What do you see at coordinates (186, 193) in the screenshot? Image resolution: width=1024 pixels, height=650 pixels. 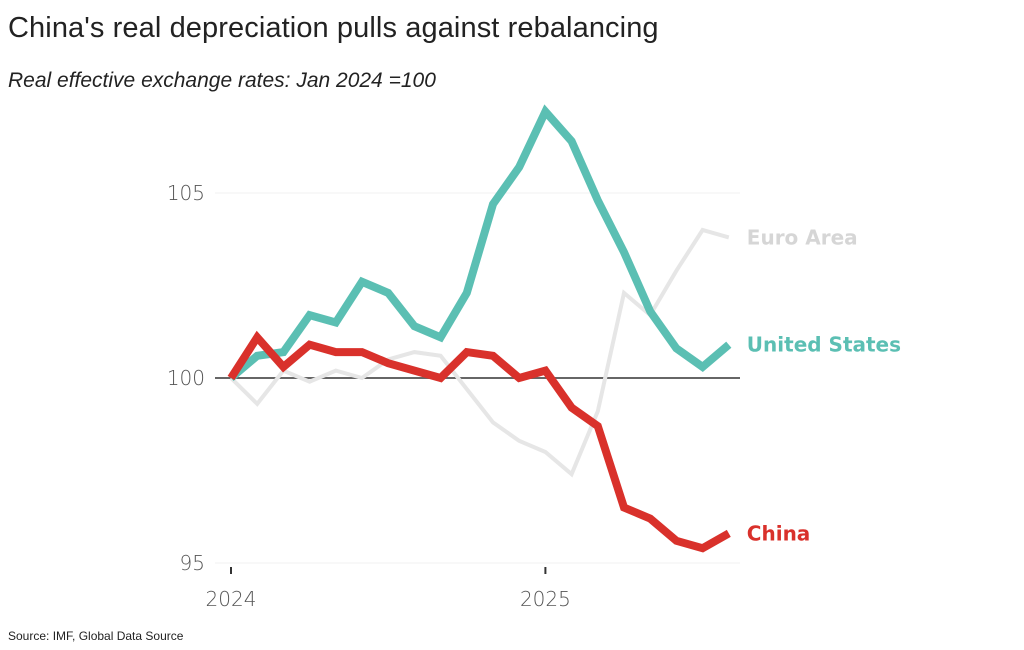 I see `y-tick-label: 105` at bounding box center [186, 193].